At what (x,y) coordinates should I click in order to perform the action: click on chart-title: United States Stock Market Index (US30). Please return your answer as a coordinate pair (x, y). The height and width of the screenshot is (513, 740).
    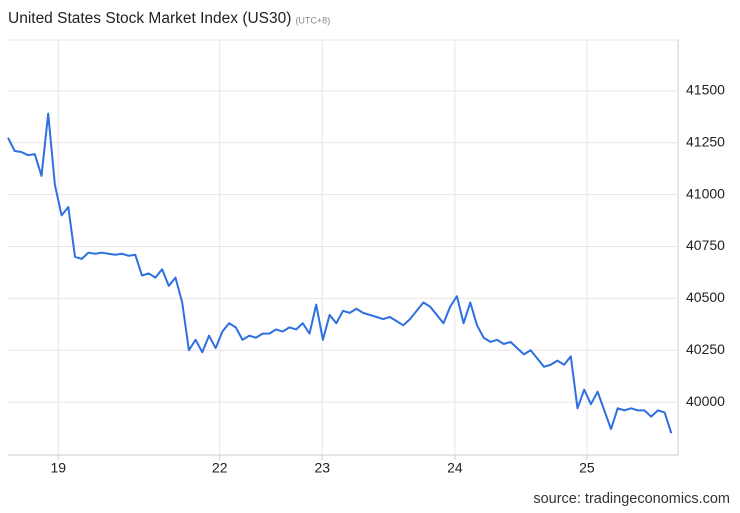
    Looking at the image, I should click on (149, 18).